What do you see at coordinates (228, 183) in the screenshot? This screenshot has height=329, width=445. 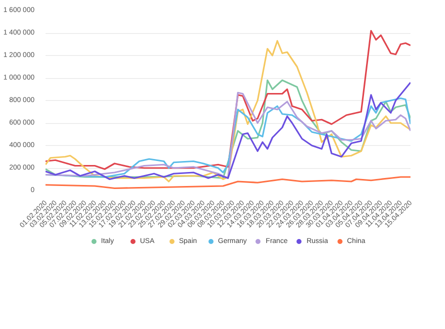 I see `line-series` at bounding box center [228, 183].